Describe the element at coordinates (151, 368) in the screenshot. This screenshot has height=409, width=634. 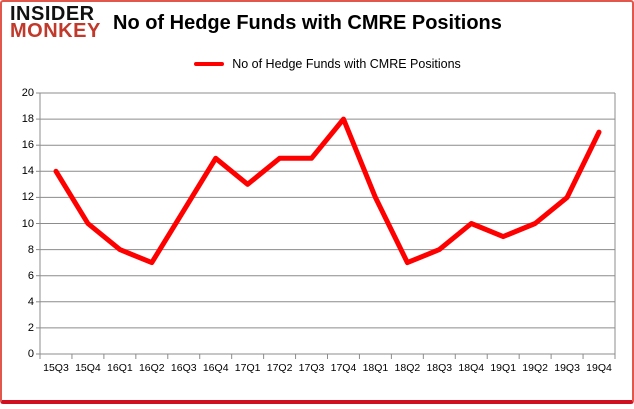
I see `x-axis-tick-label: 16Q2` at that location.